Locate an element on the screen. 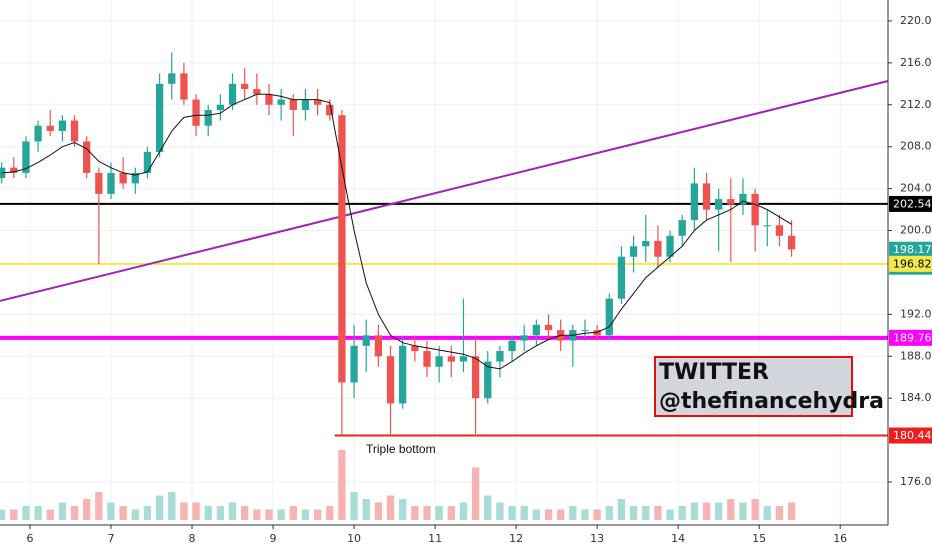  y-tick-label: 192.00 is located at coordinates (916, 313).